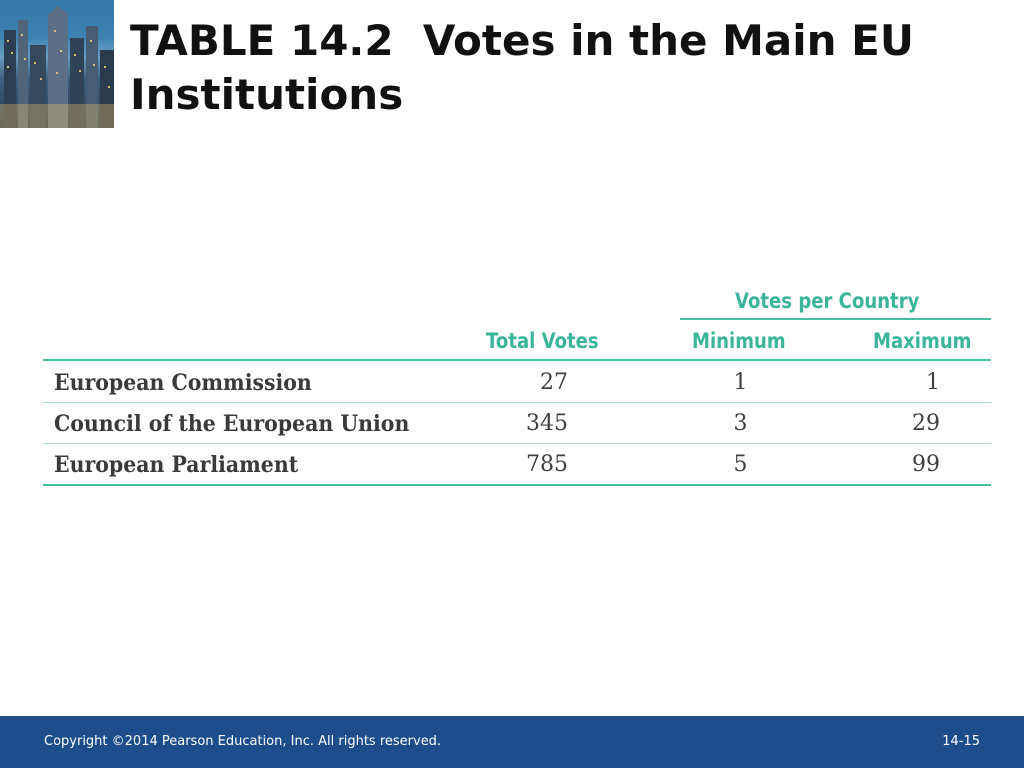 The height and width of the screenshot is (768, 1024). Describe the element at coordinates (554, 382) in the screenshot. I see `cell-total-votes: 27` at that location.